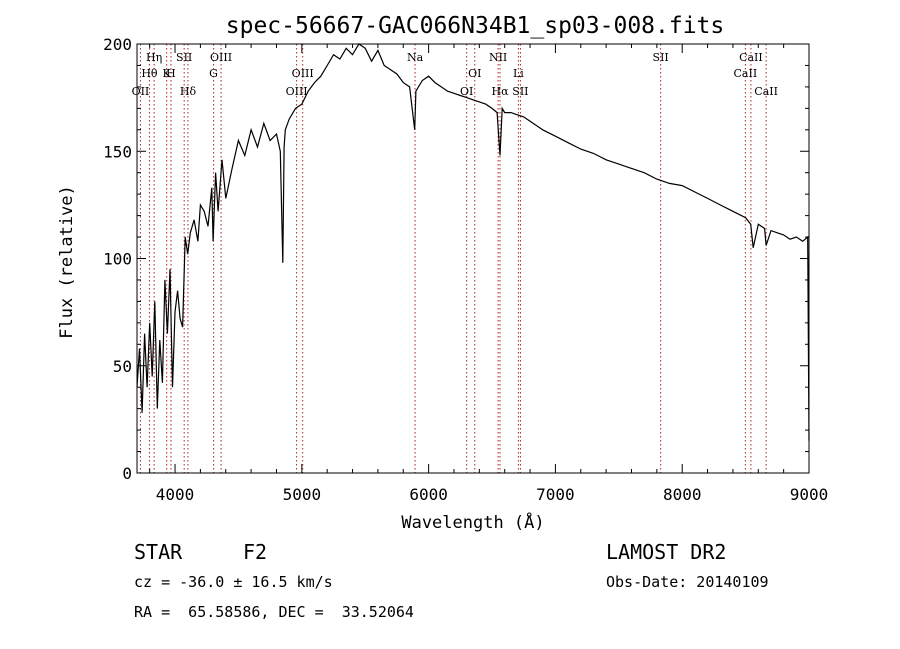 The width and height of the screenshot is (900, 649). What do you see at coordinates (520, 91) in the screenshot?
I see `line-marker-label-17: SII` at bounding box center [520, 91].